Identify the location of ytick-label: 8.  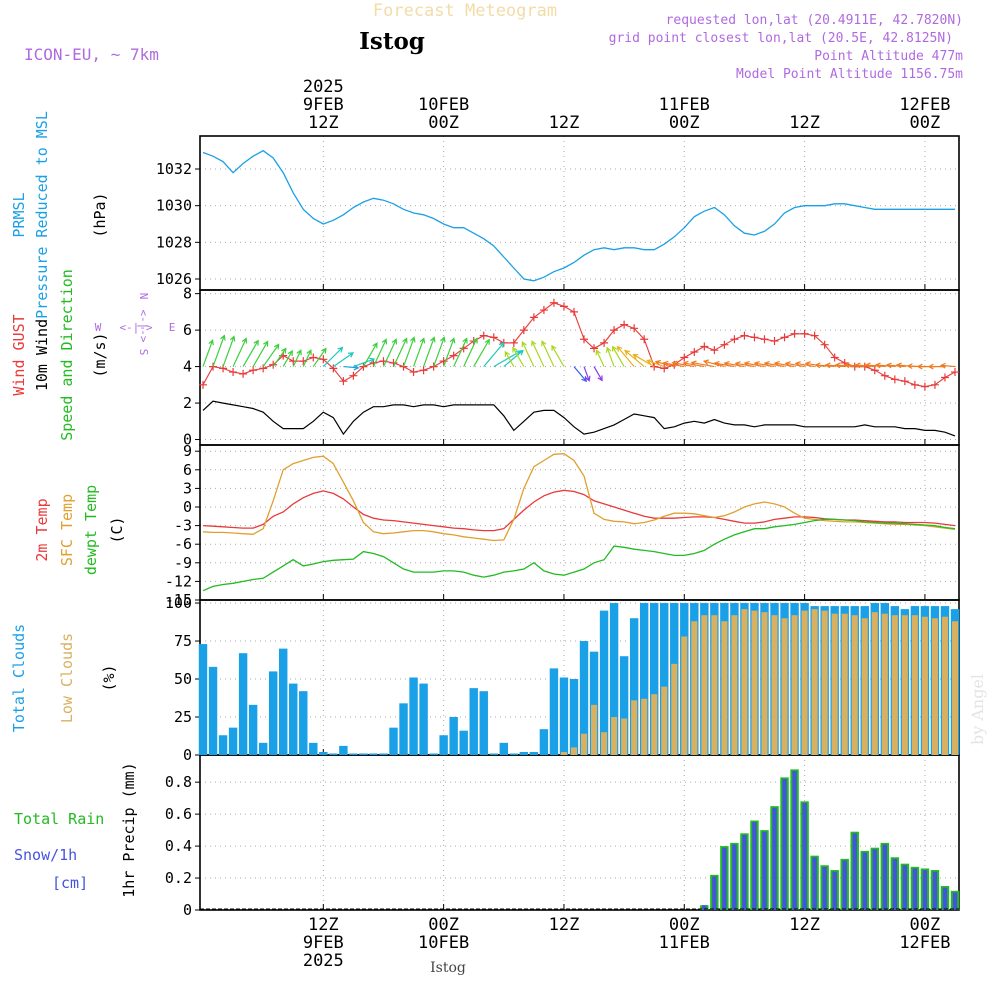
(187, 294).